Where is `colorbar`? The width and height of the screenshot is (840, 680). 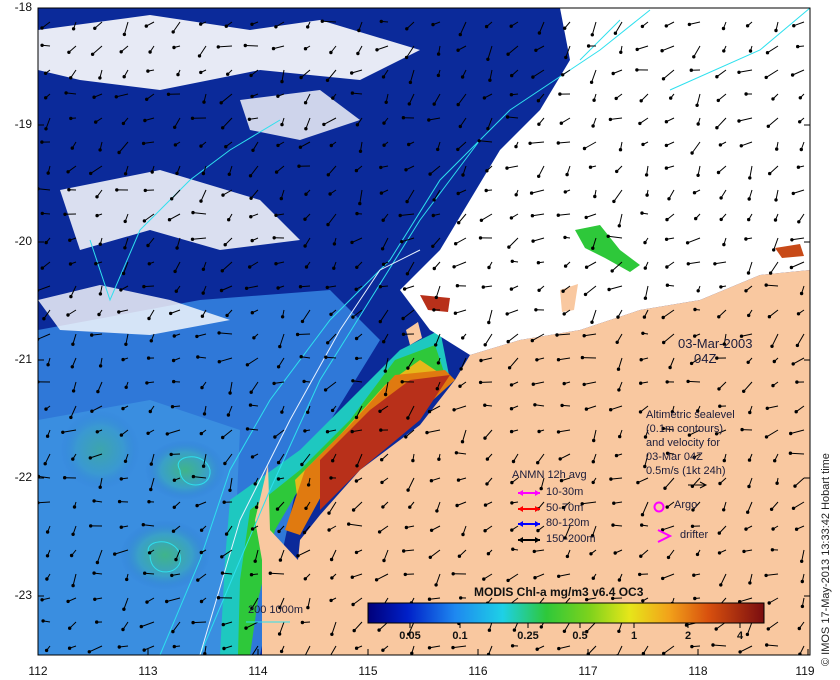 colorbar is located at coordinates (566, 613).